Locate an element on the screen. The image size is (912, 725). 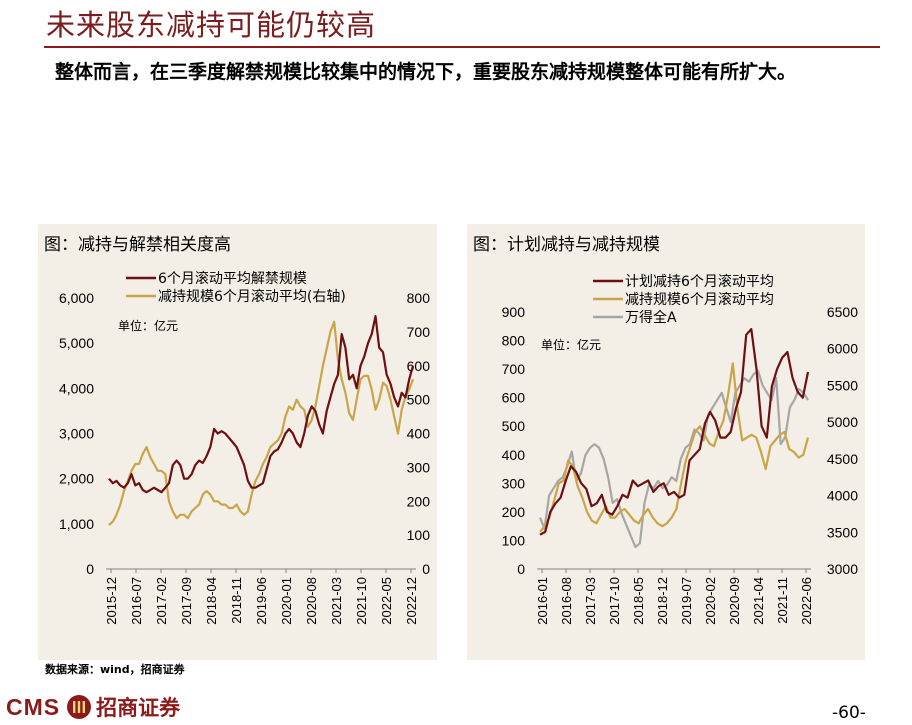
data-source-note: 数据来源：wind，招商证券 is located at coordinates (115, 669).